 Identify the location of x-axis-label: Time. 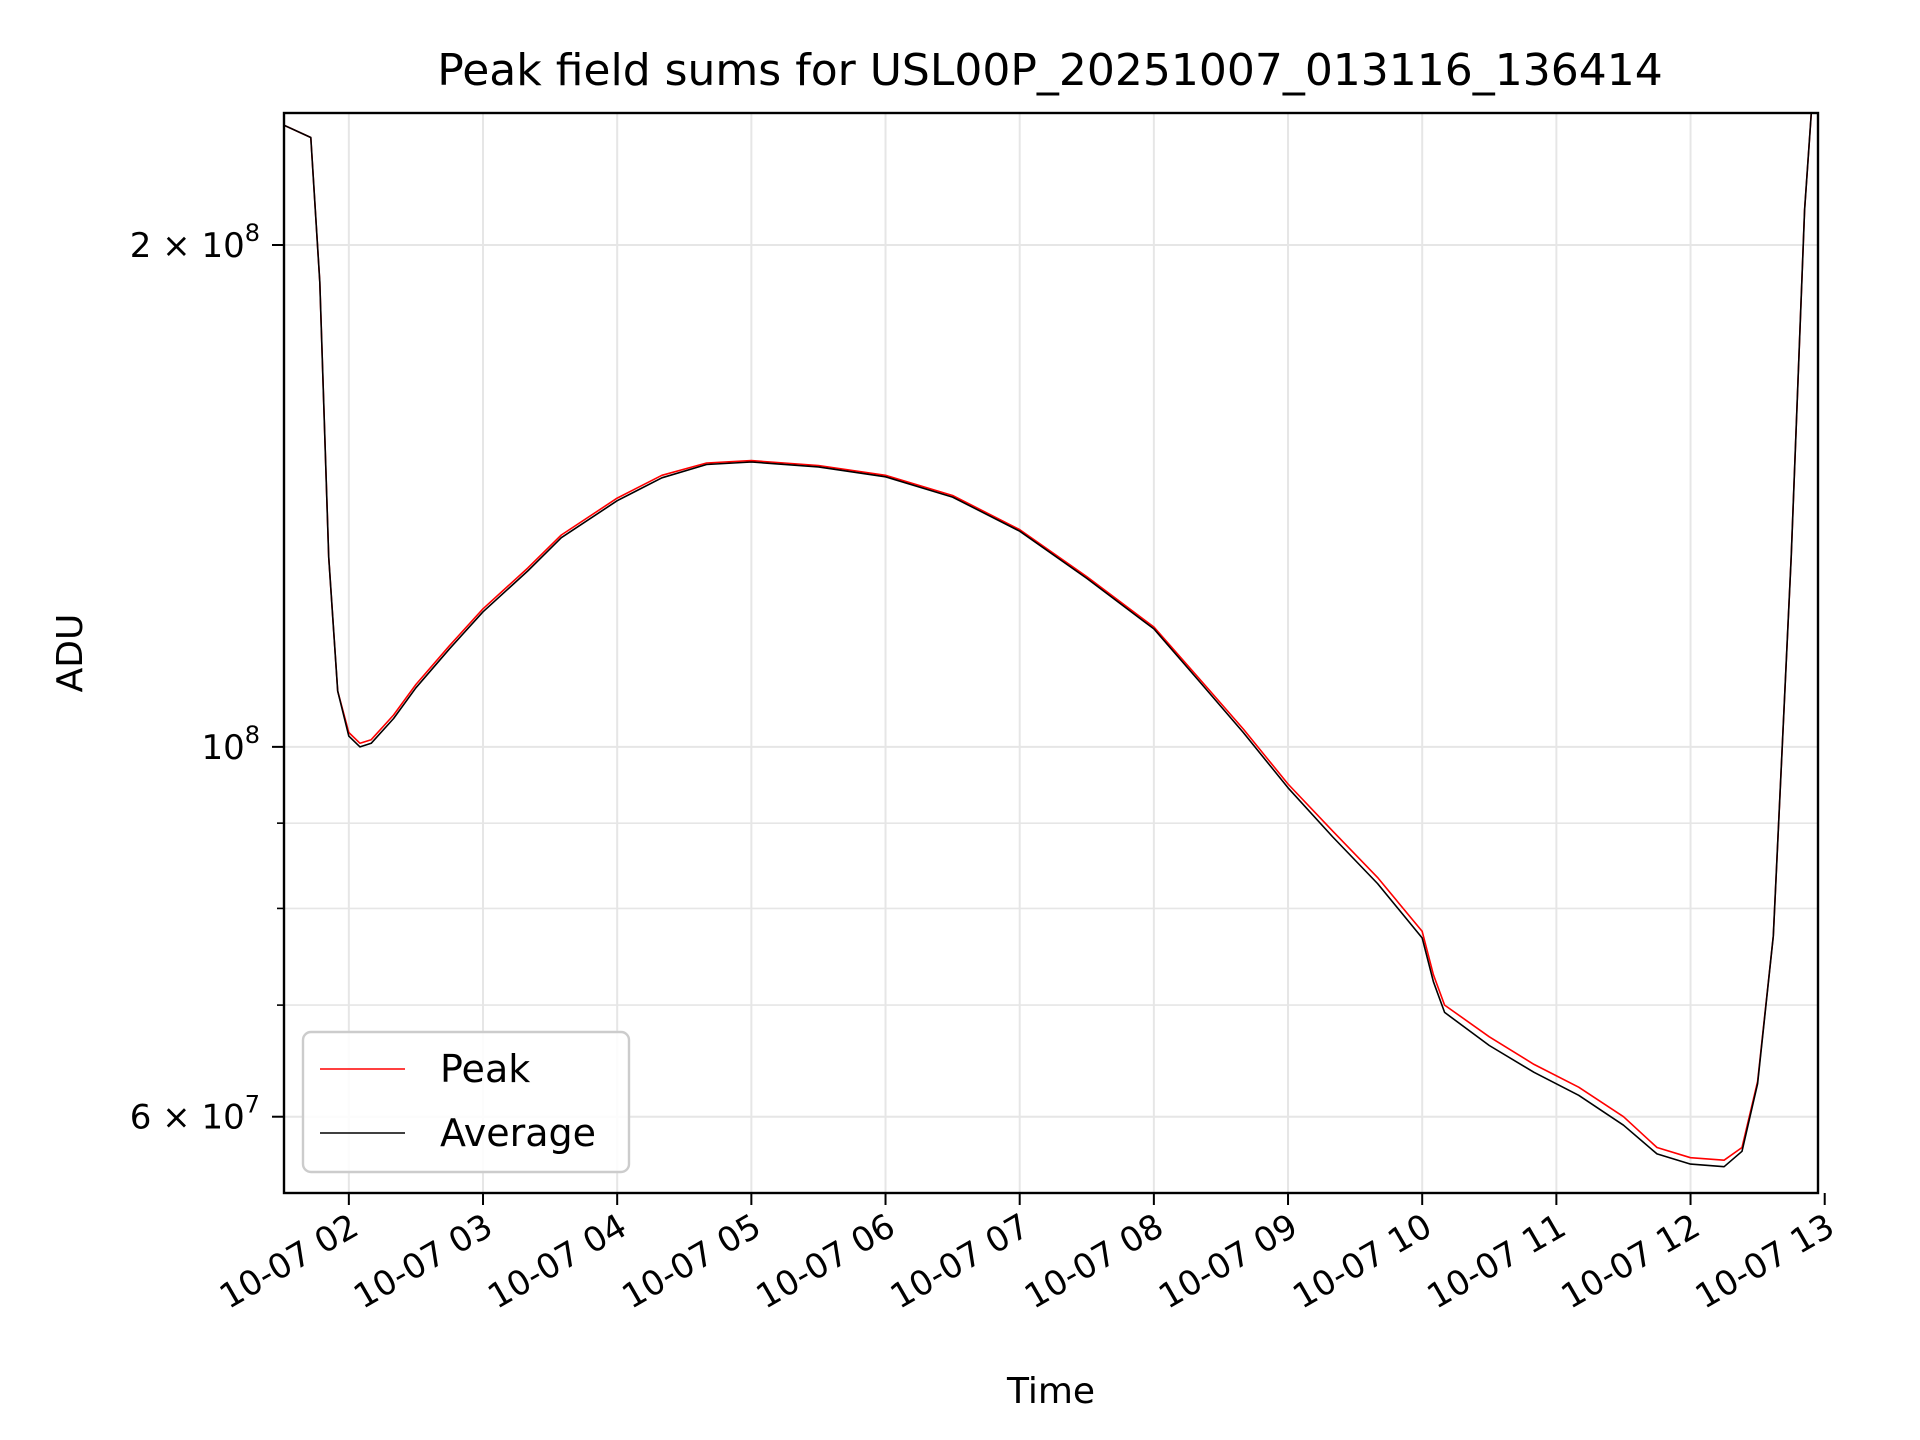
(1050, 1391).